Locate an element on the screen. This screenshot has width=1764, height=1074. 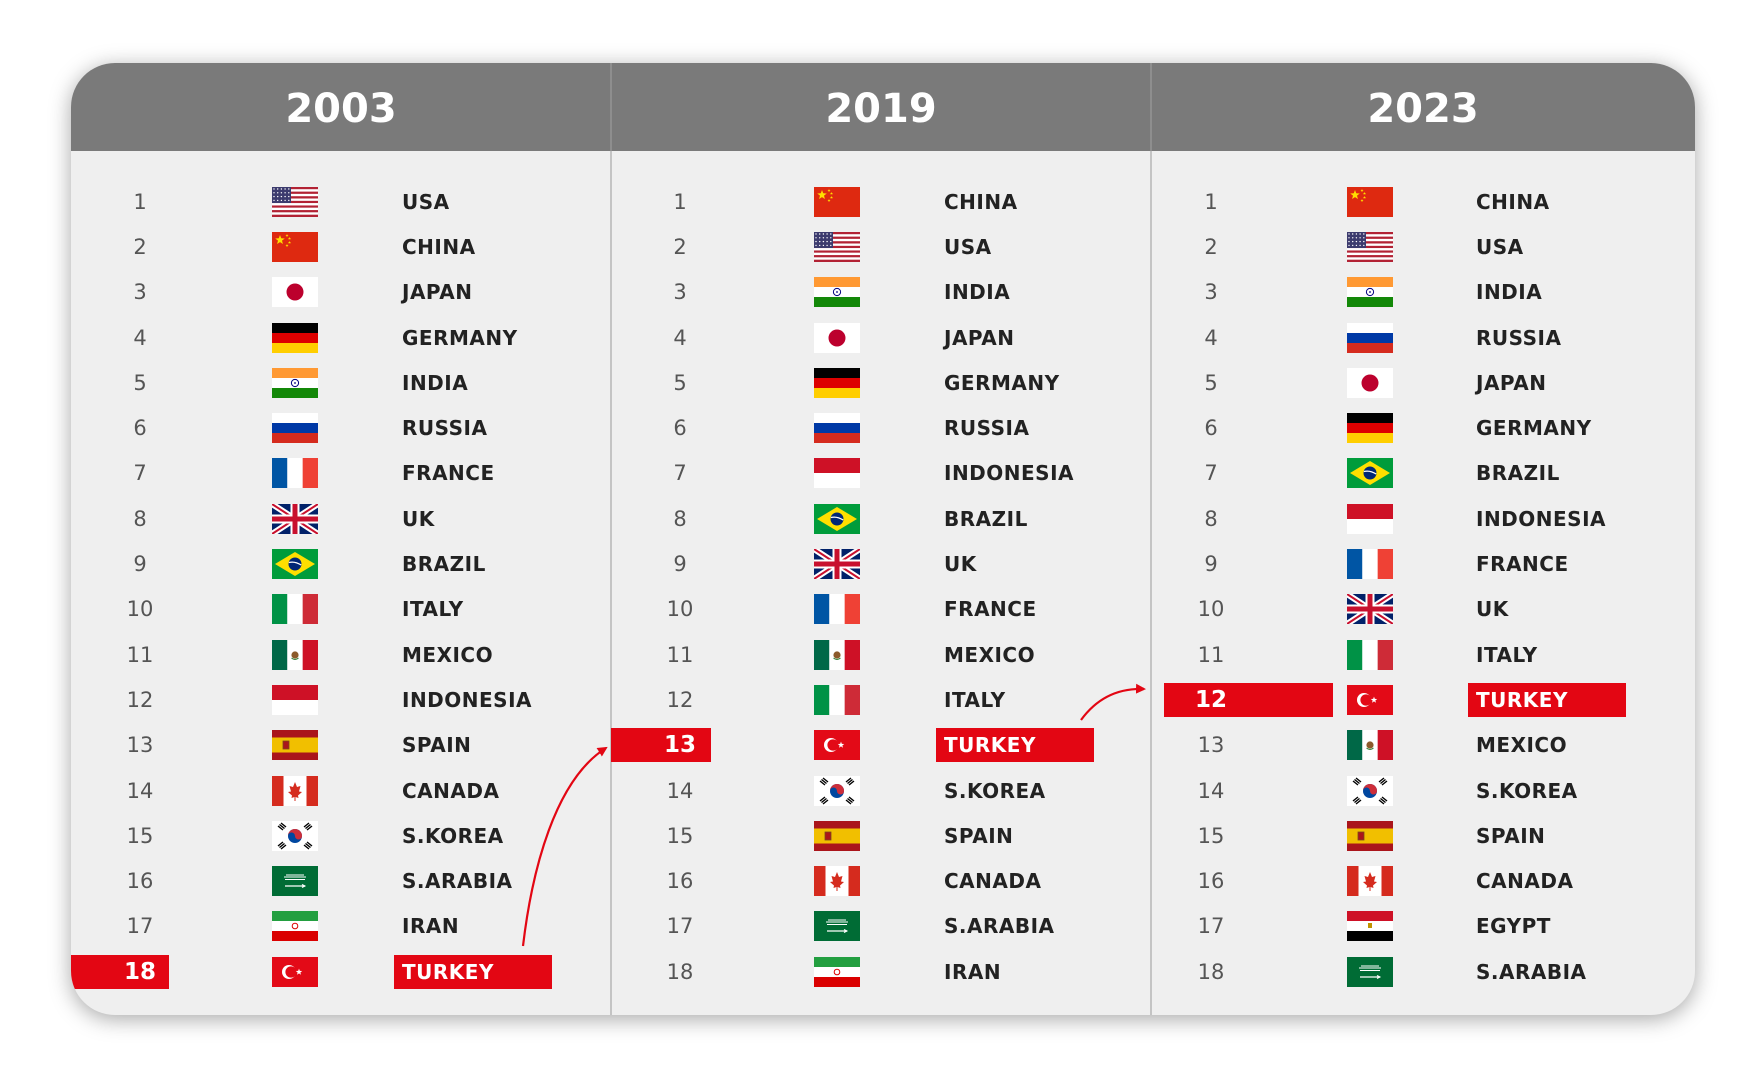
rank-number: 15 is located at coordinates (680, 835).